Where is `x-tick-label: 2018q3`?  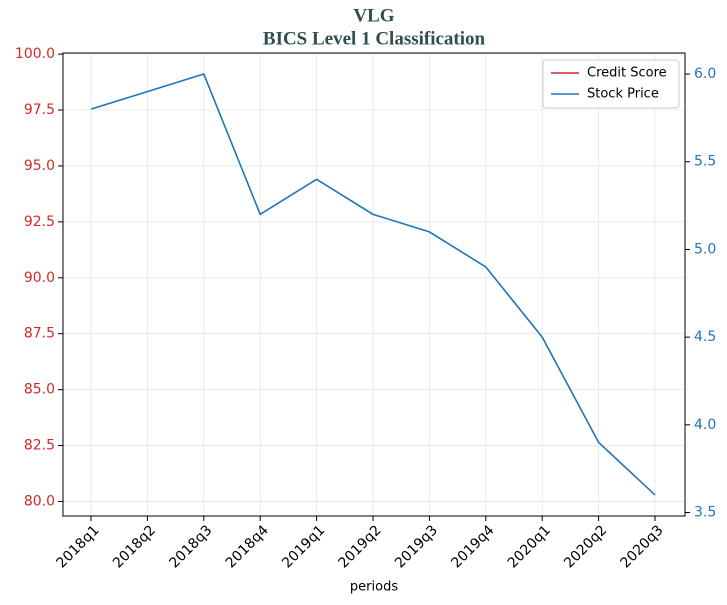
x-tick-label: 2018q3 is located at coordinates (190, 546).